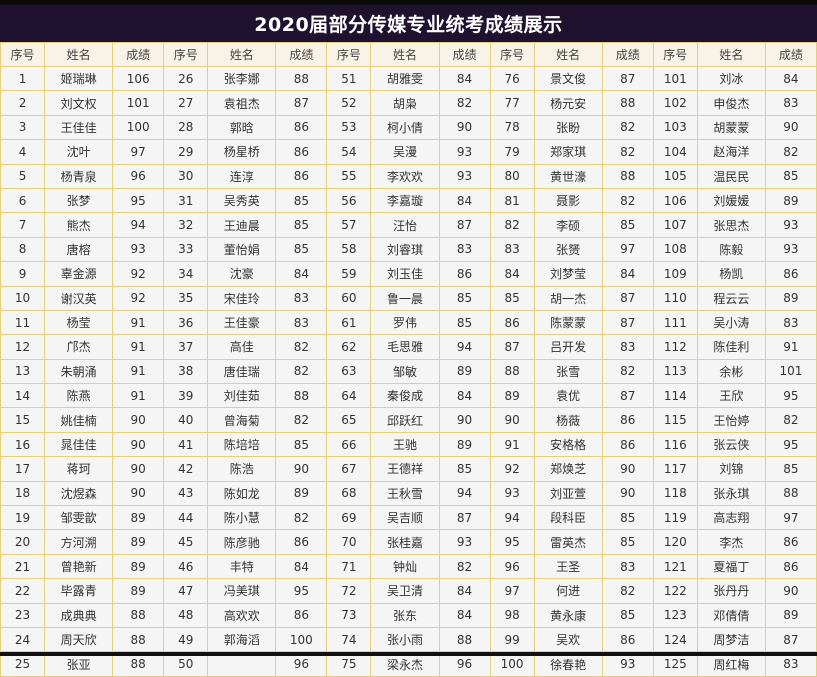  What do you see at coordinates (242, 591) in the screenshot?
I see `cell-name: 冯美琪` at bounding box center [242, 591].